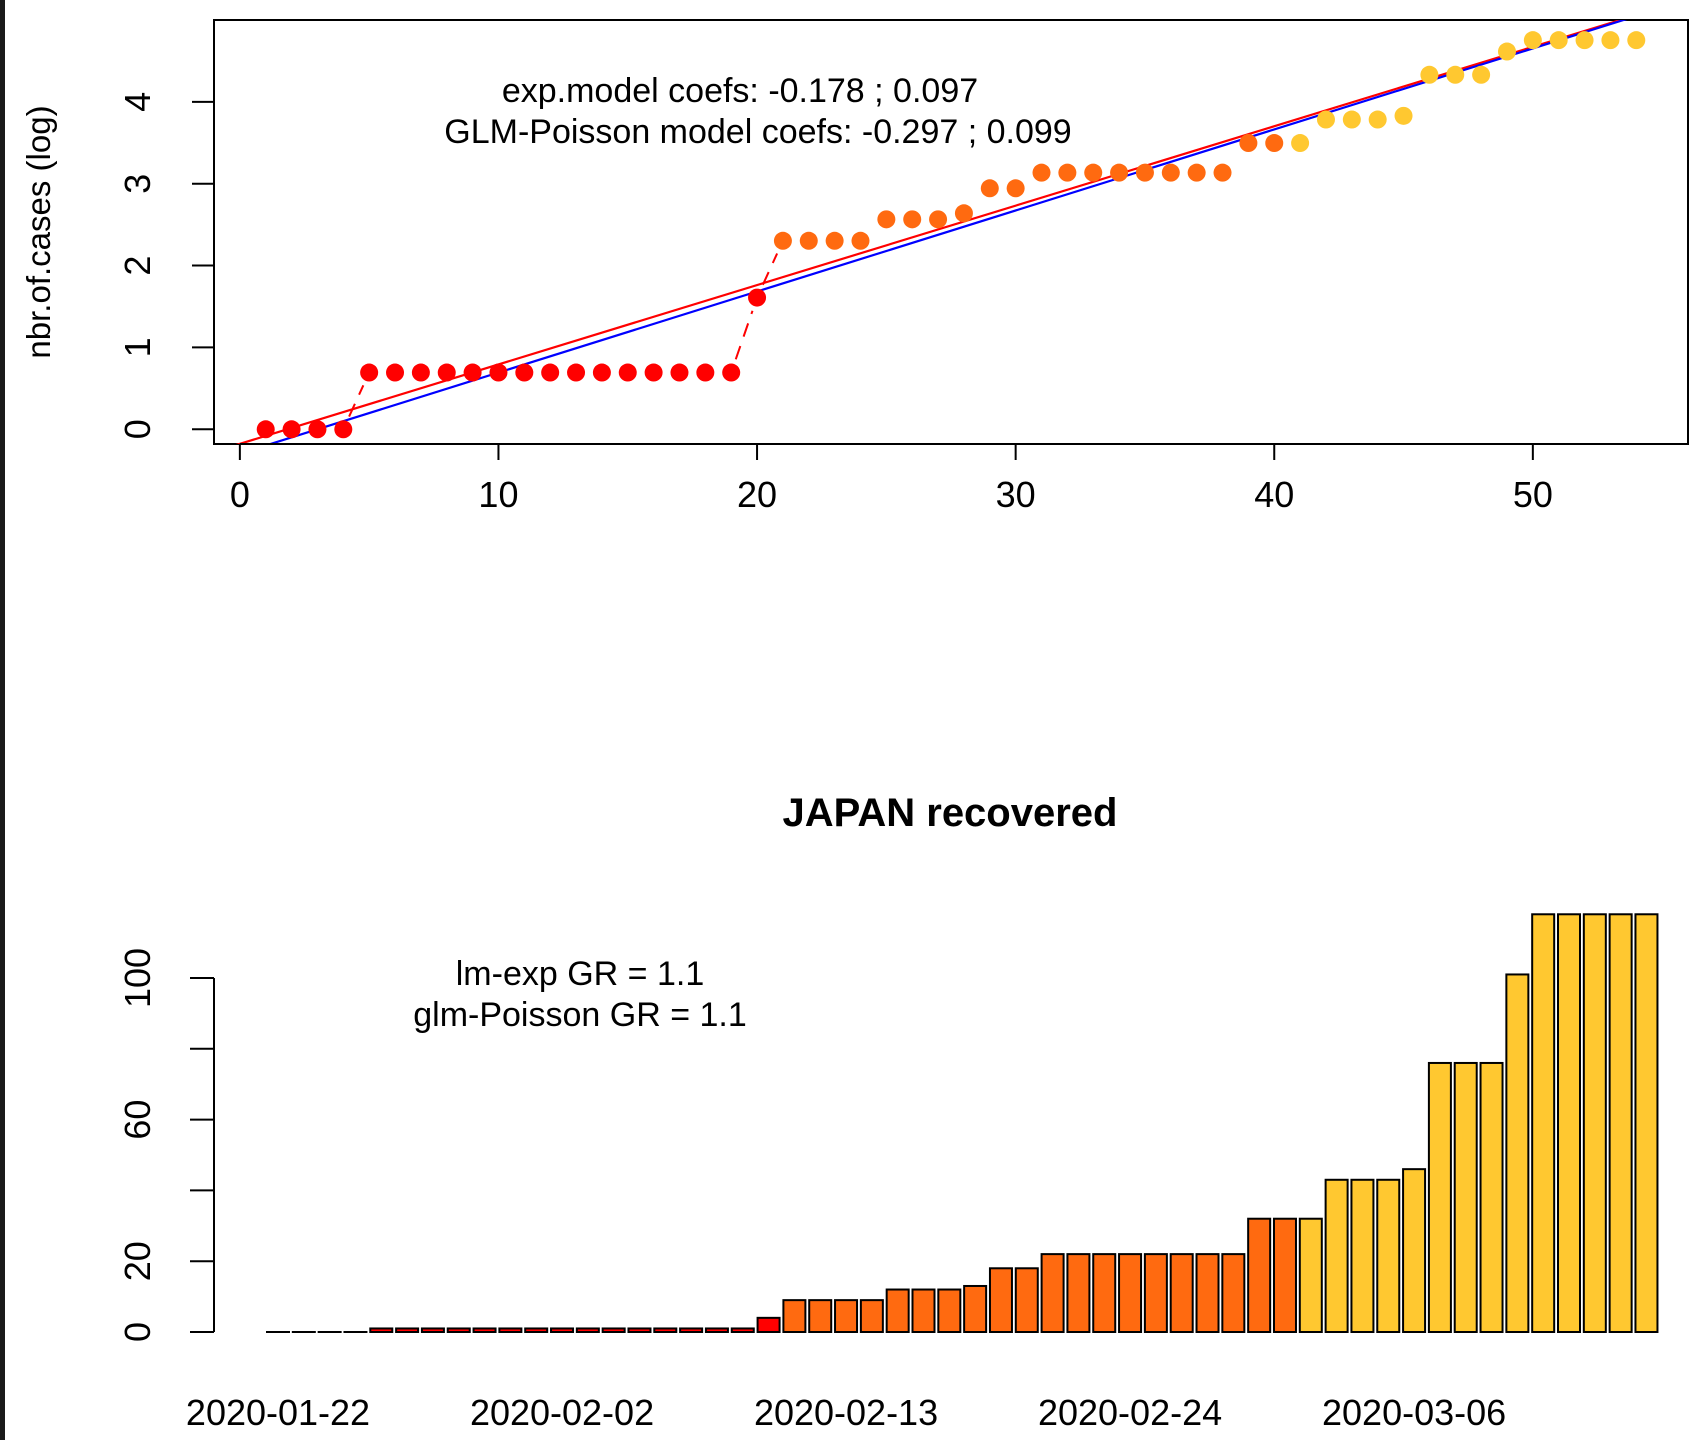  Describe the element at coordinates (2, 720) in the screenshot. I see `window-edge` at that location.